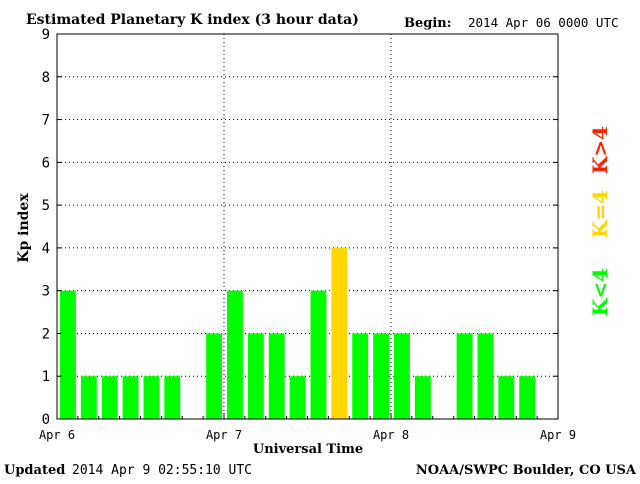 This screenshot has height=484, width=640. I want to click on x-tick-label: Apr 7, so click(224, 435).